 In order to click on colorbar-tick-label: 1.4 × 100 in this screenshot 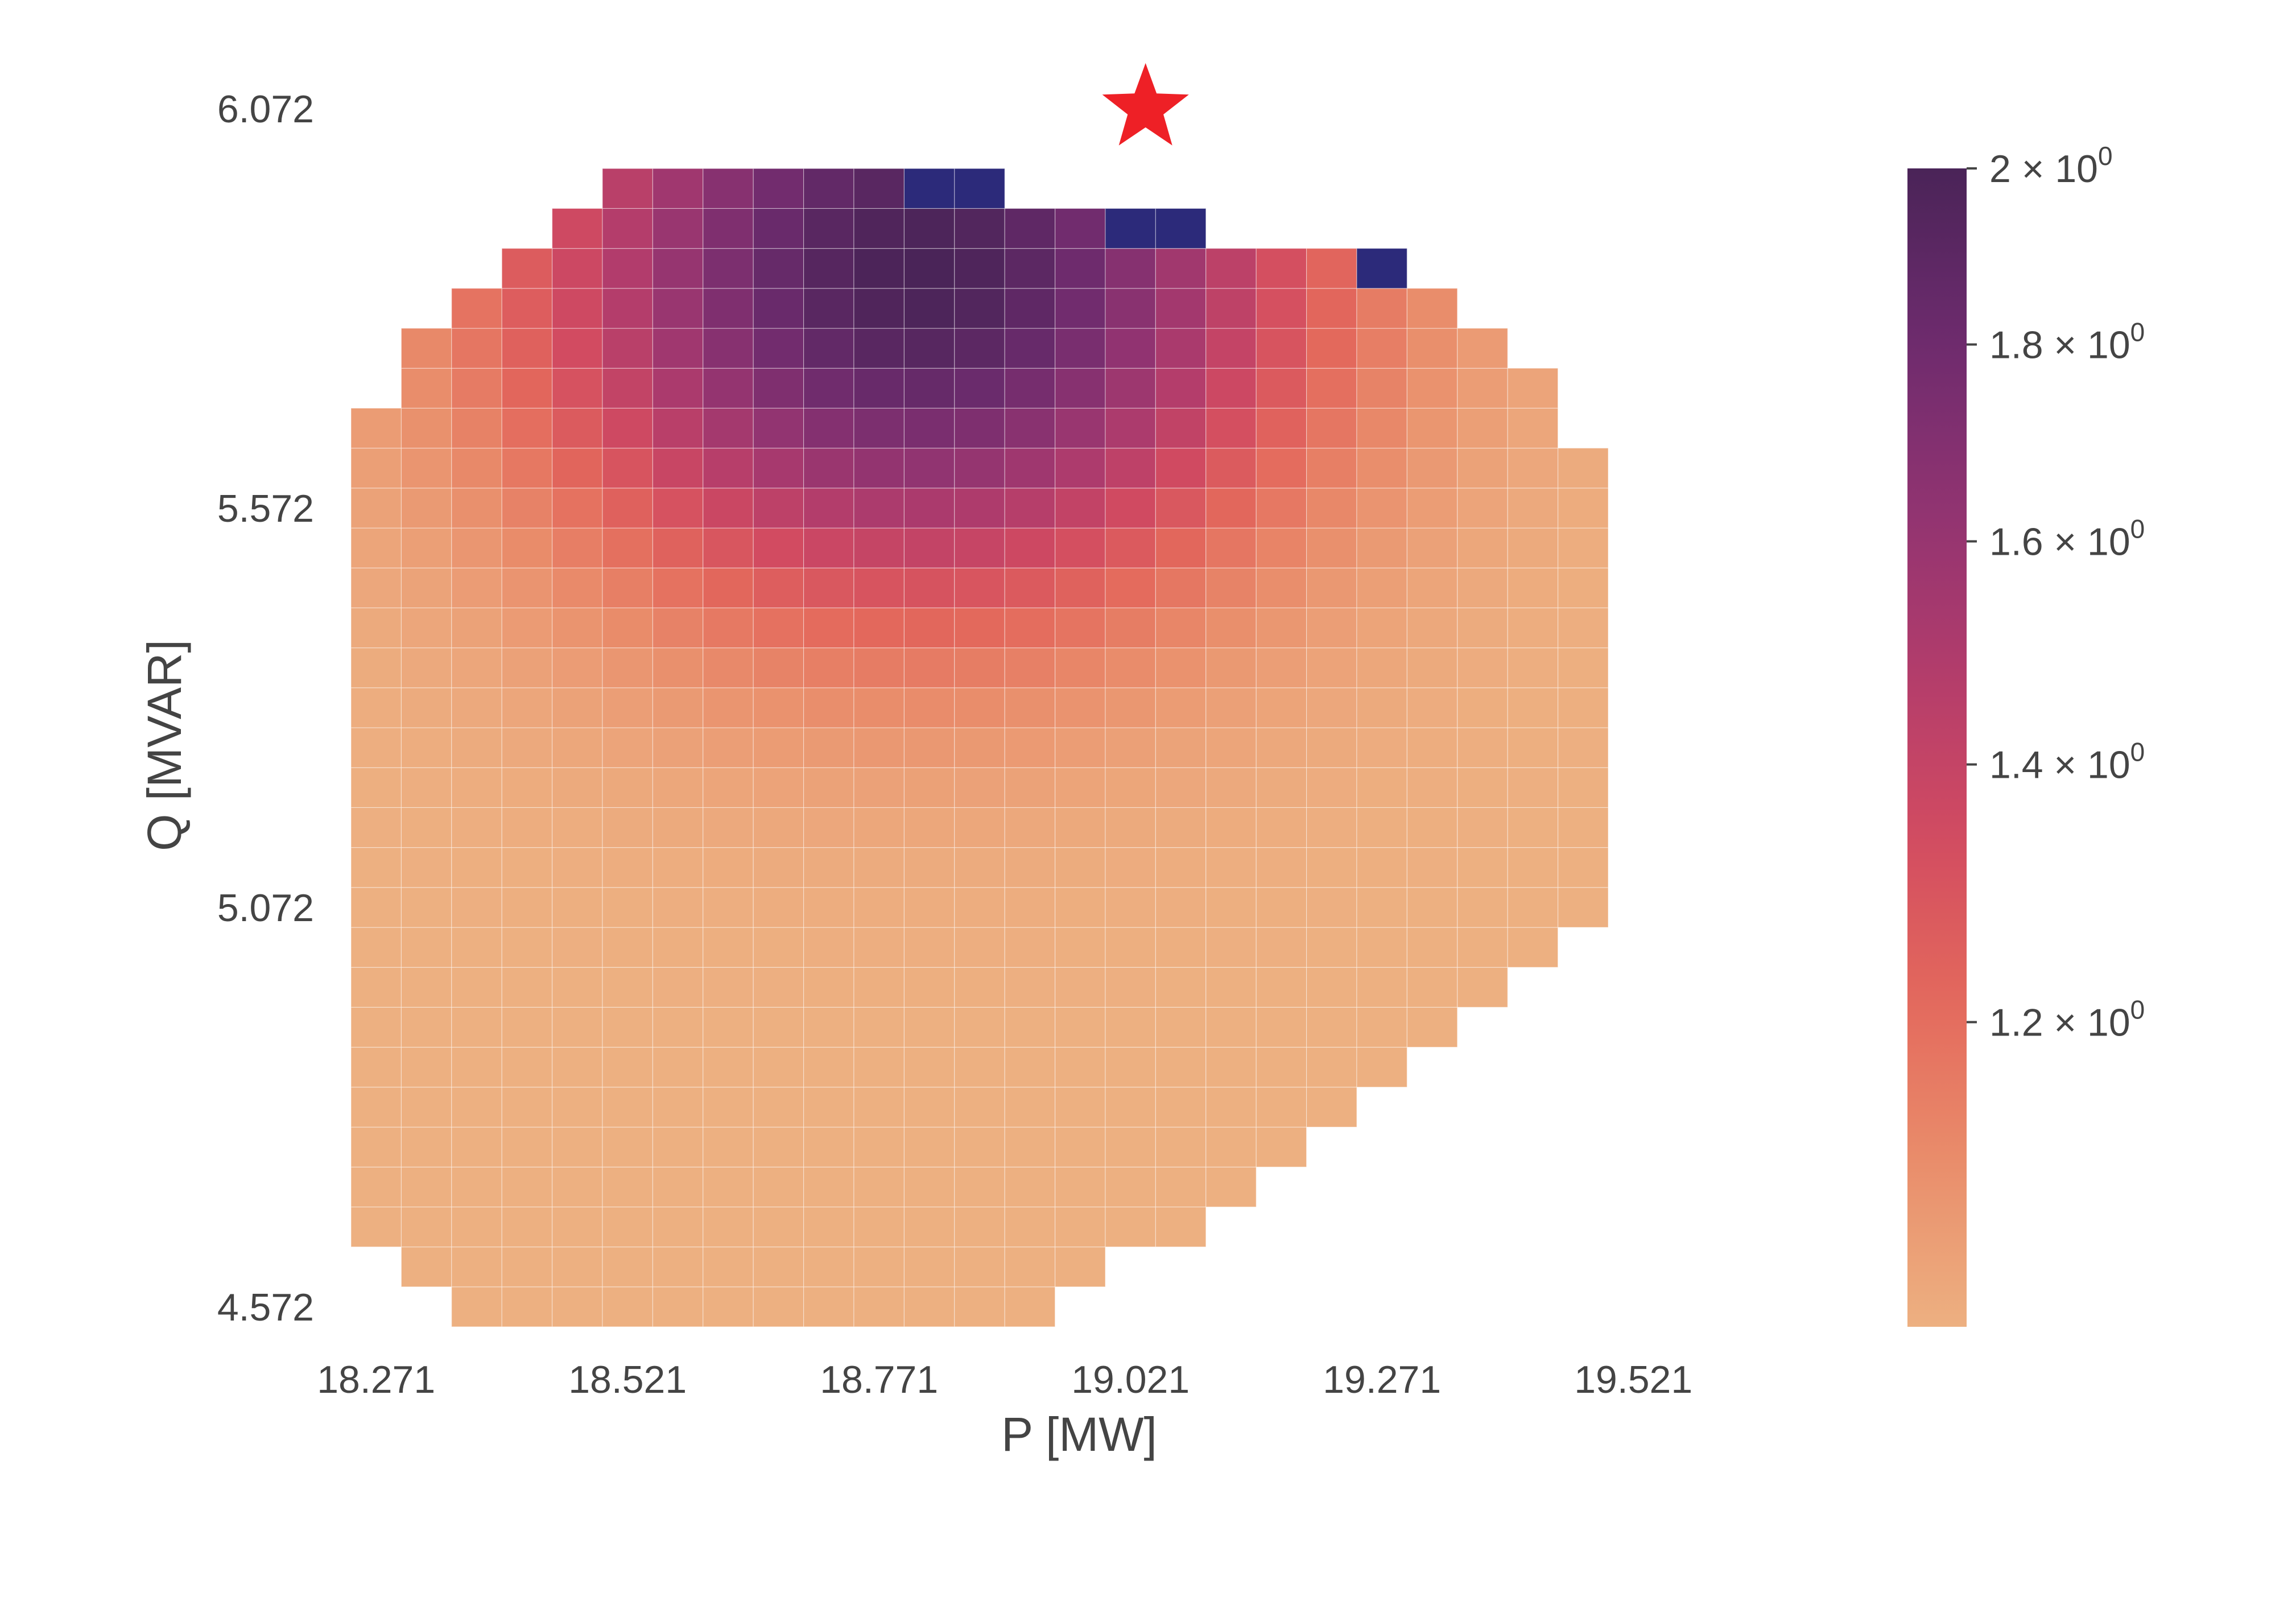, I will do `click(2067, 762)`.